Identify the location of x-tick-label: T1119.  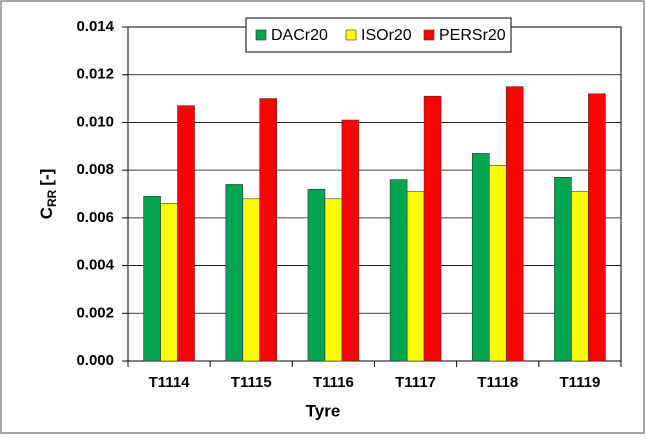
(579, 382).